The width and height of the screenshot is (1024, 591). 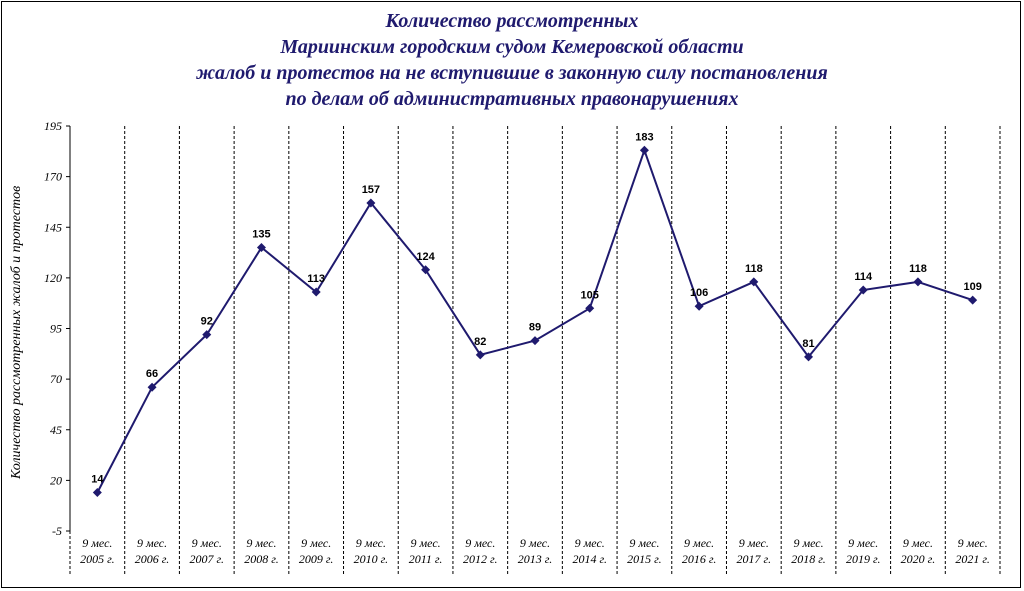 I want to click on x-tick-label: 9 мес. 2008 г., so click(x=261, y=551).